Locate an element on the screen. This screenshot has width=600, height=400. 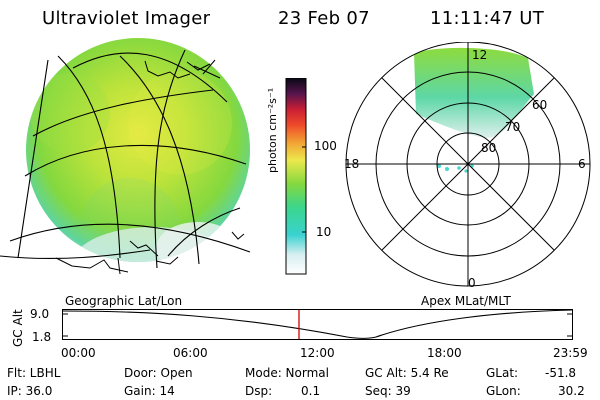
apex-label: Apex MLat/MLT is located at coordinates (466, 301).